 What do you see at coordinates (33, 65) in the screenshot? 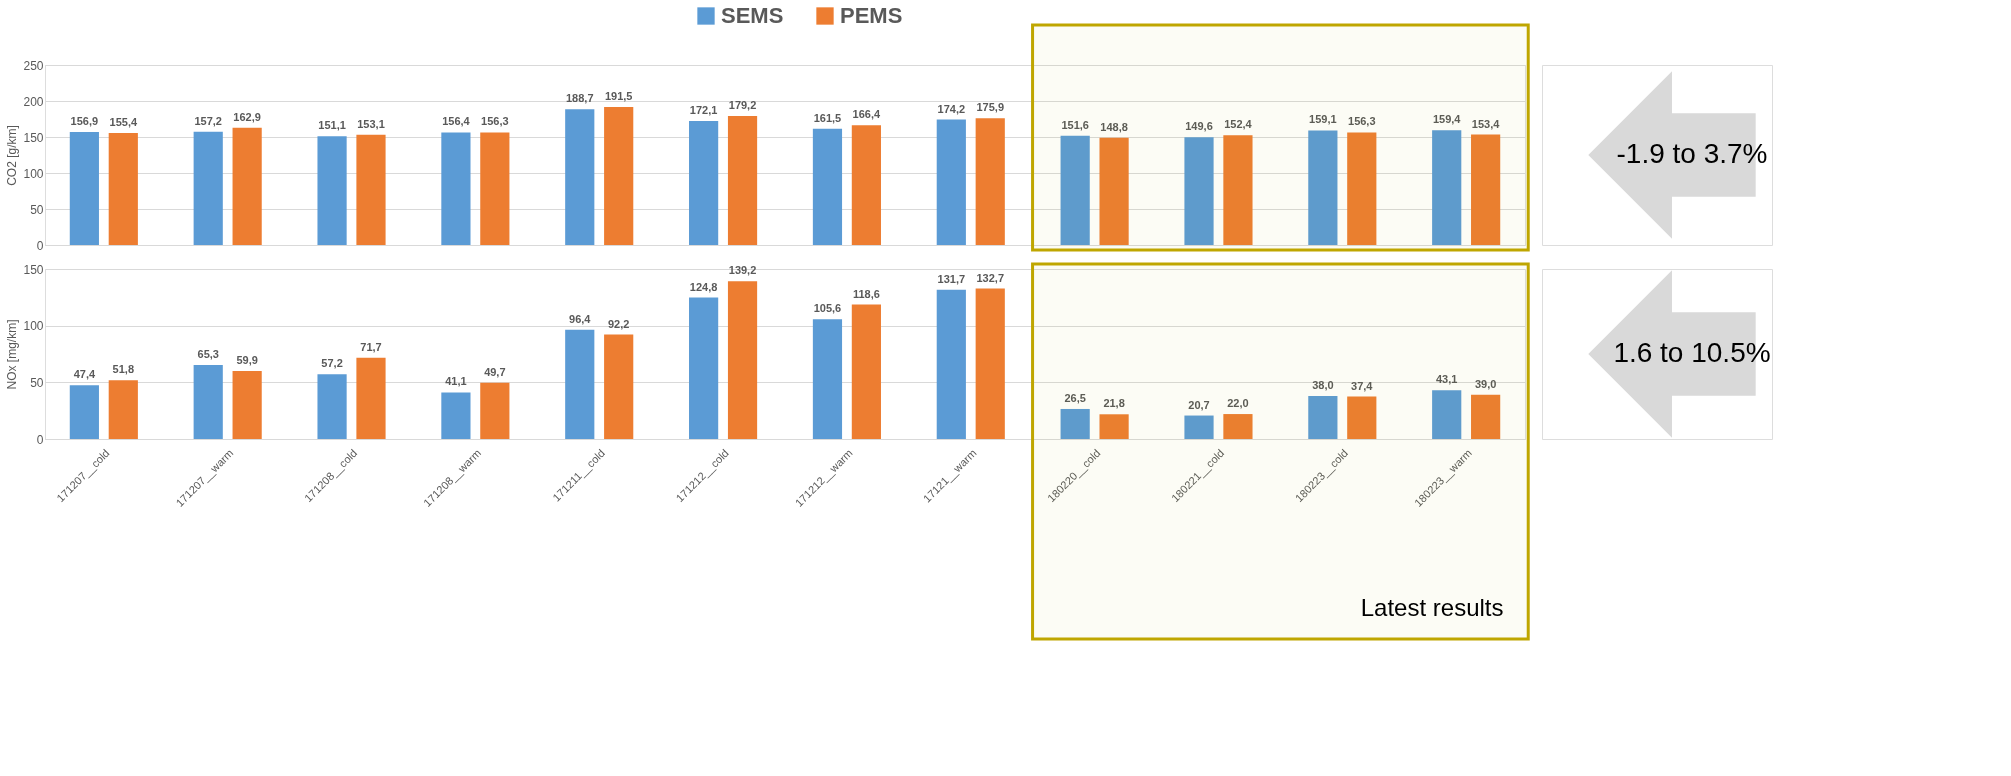
I see `y-tick-label: 250` at bounding box center [33, 65].